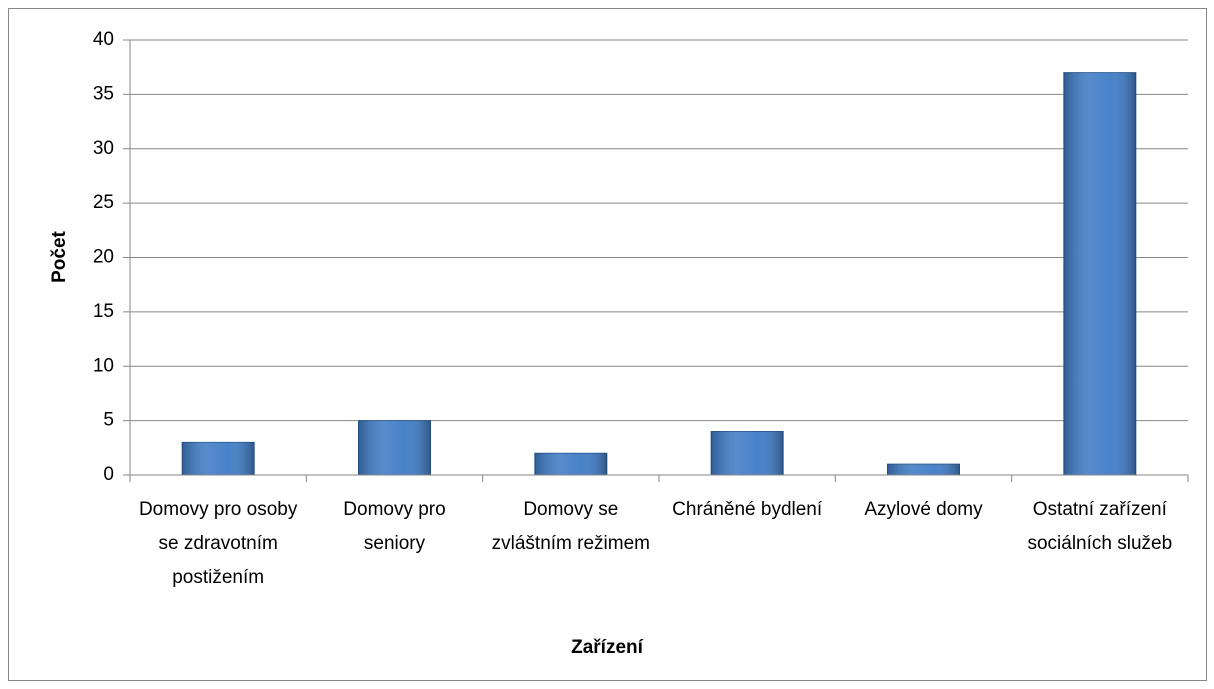 The height and width of the screenshot is (689, 1214). I want to click on y-tick-label: 5, so click(108, 420).